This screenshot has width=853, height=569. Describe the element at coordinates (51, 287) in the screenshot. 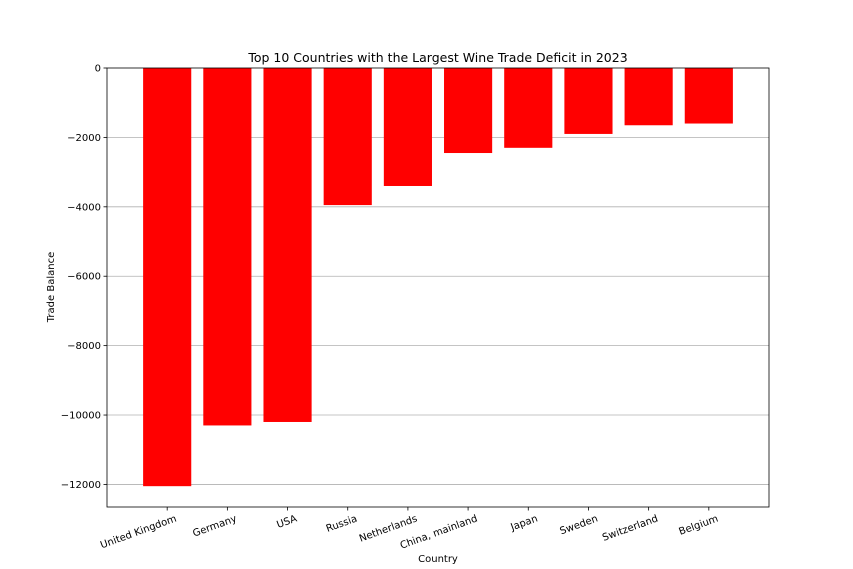

I see `y-axis-label: Trade Balance` at that location.